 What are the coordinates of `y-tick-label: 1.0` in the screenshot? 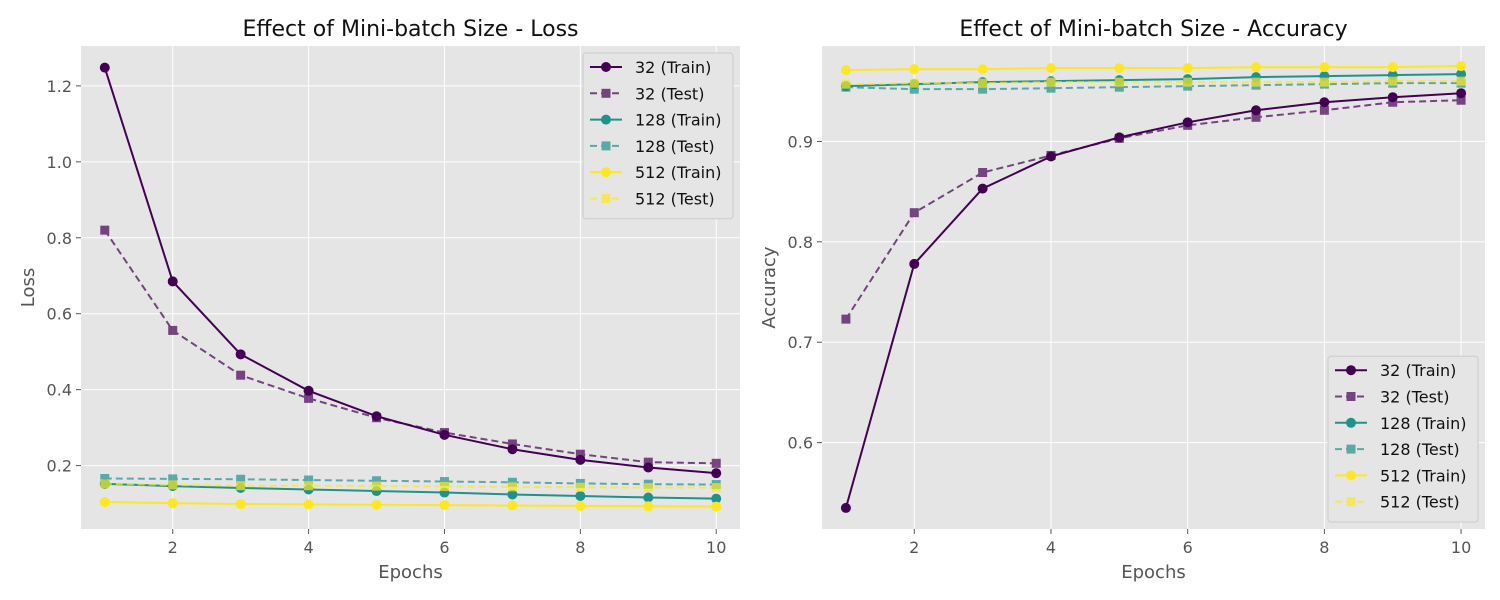 It's located at (59, 162).